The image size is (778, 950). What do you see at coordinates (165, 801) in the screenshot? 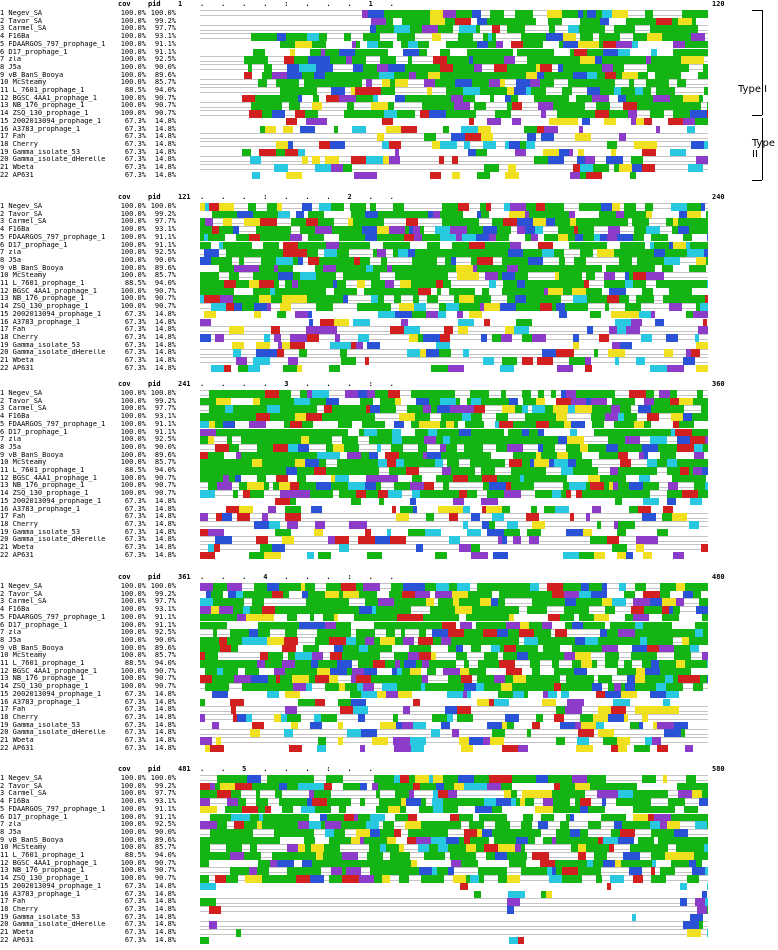
I see `sequence-identity: 93.1%` at bounding box center [165, 801].